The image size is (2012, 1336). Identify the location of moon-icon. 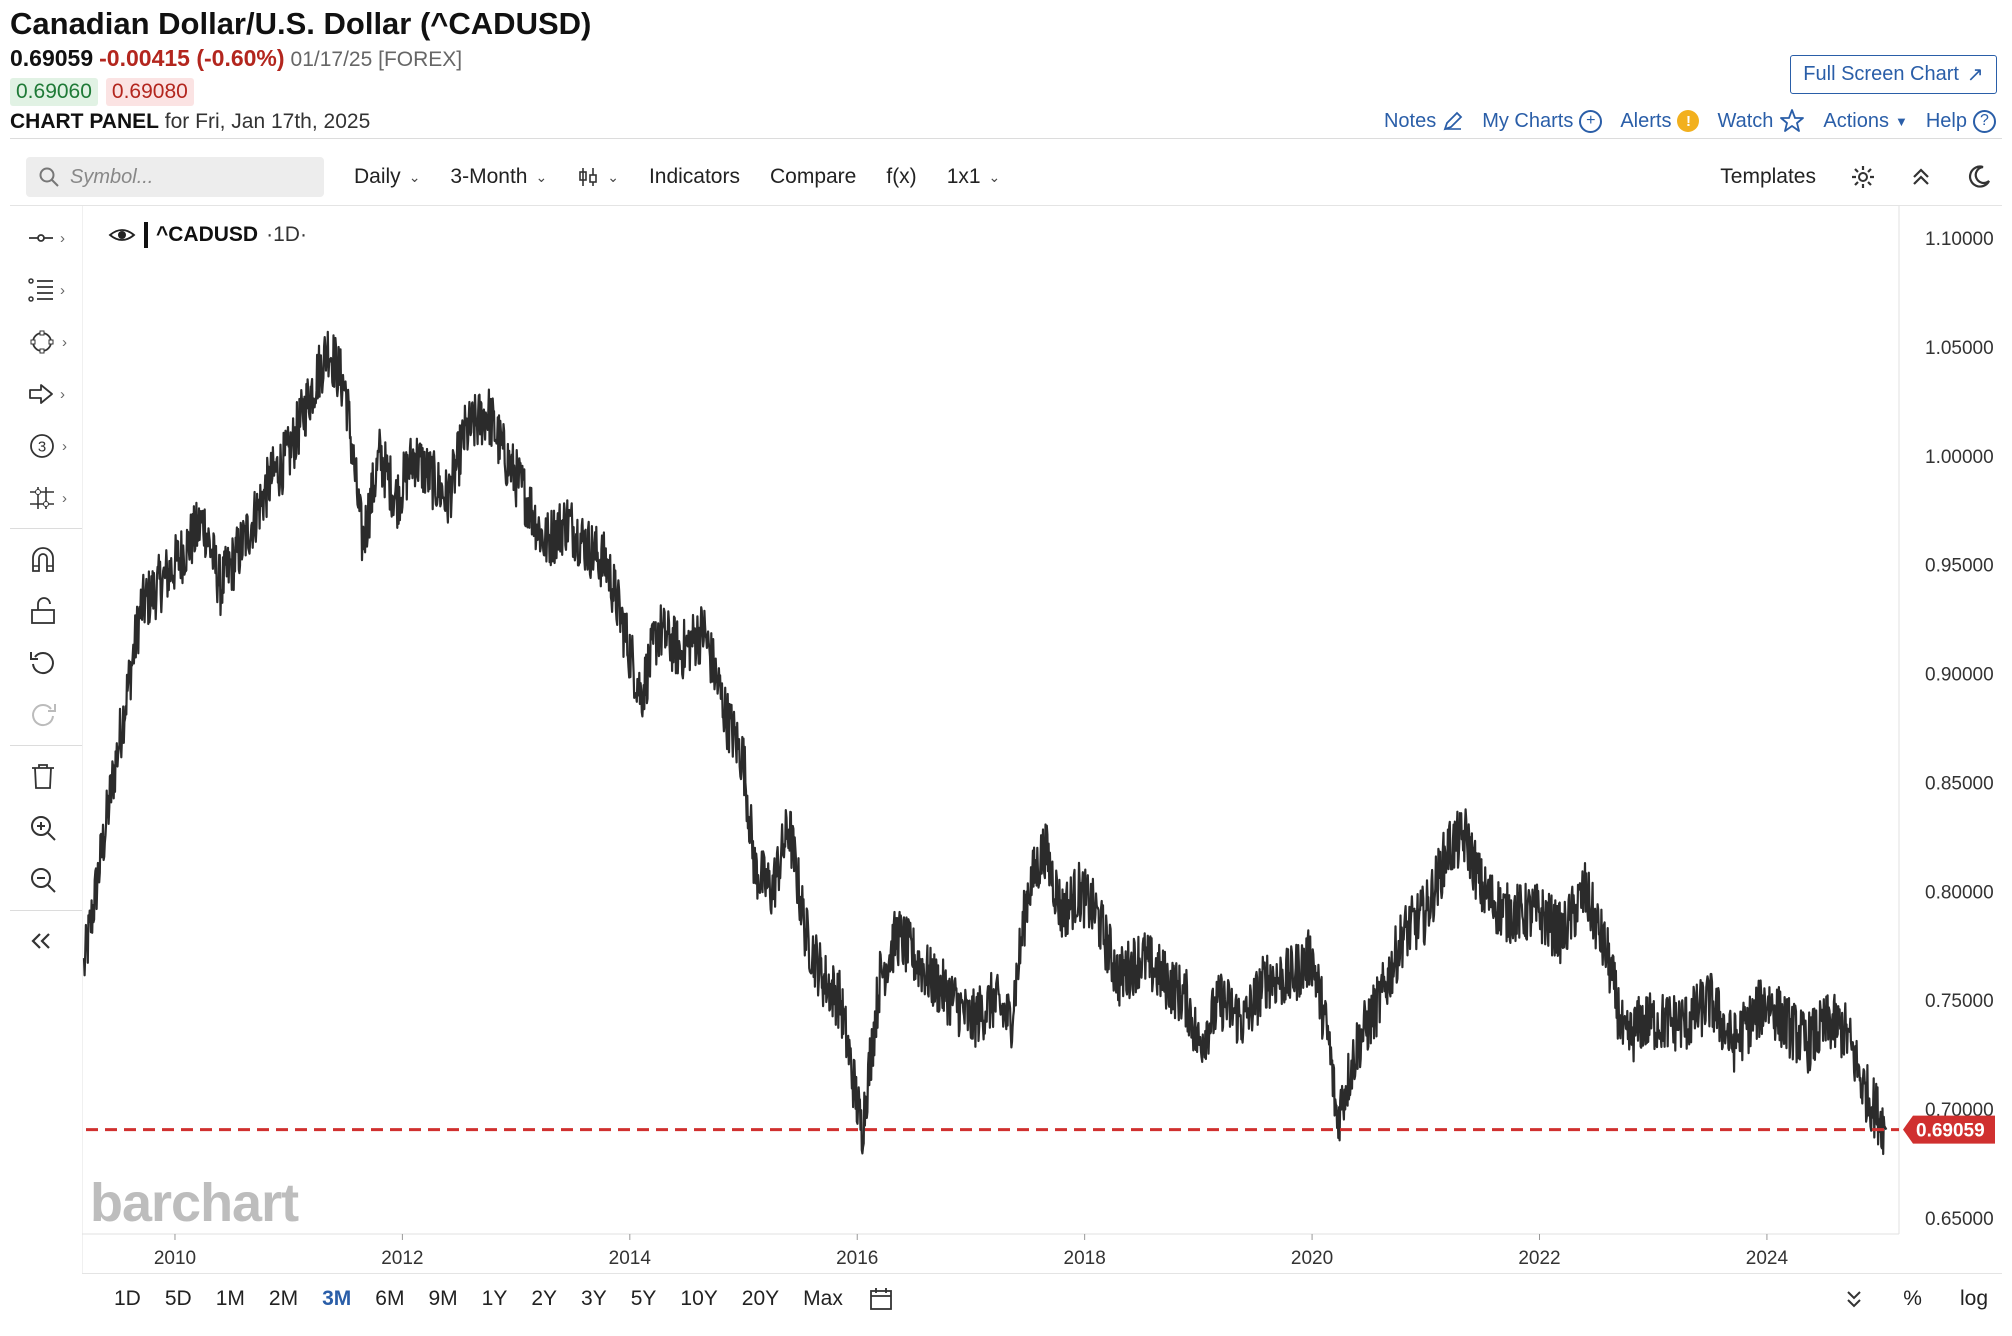
(1979, 177).